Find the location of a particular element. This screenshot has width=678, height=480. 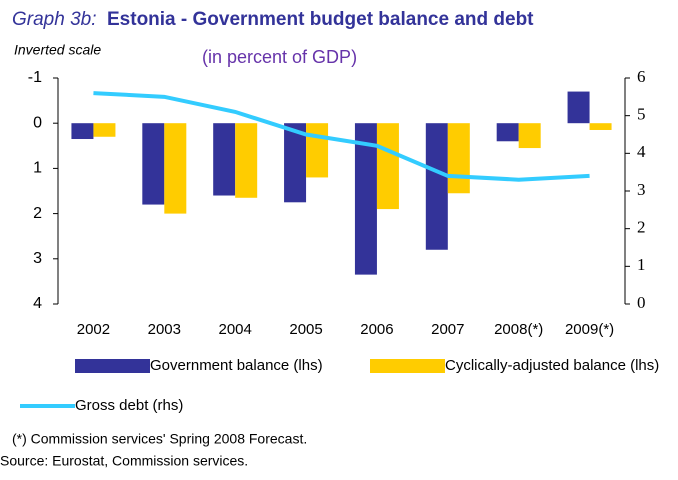

x-tick-label: 2006 is located at coordinates (376, 329).